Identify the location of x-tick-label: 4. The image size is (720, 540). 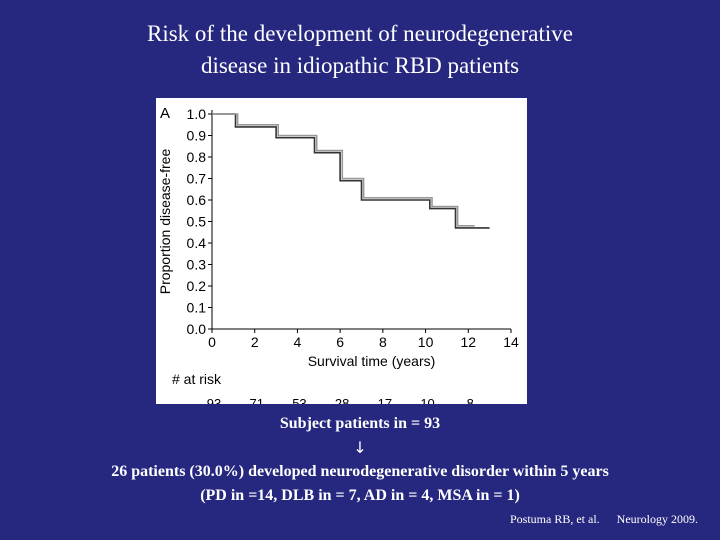
(298, 342).